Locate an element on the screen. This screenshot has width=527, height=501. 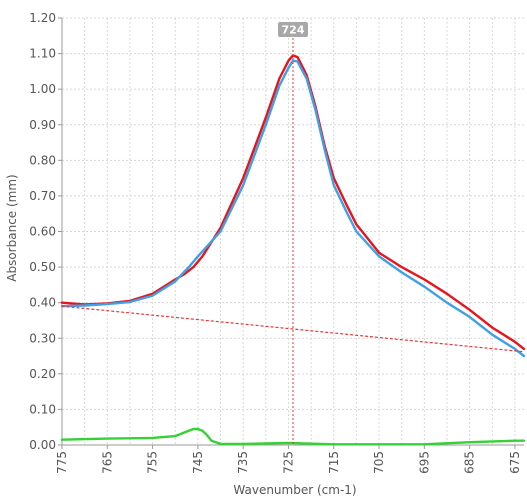
y-tick-label: 0.00 is located at coordinates (42, 445).